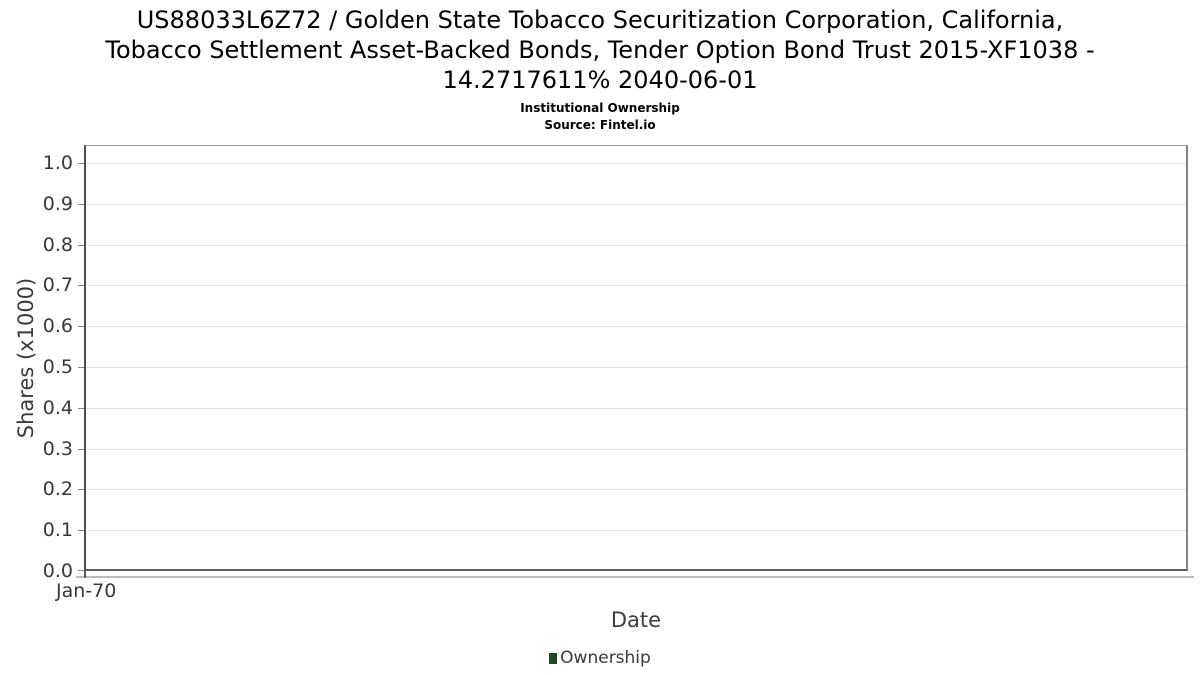 Image resolution: width=1200 pixels, height=675 pixels. I want to click on y-axis-tick-labels: 0.0 0.1 0.2 0.3 0.4 0.5 0.6 0.7 0.8 0.9 1.0, so click(42, 363).